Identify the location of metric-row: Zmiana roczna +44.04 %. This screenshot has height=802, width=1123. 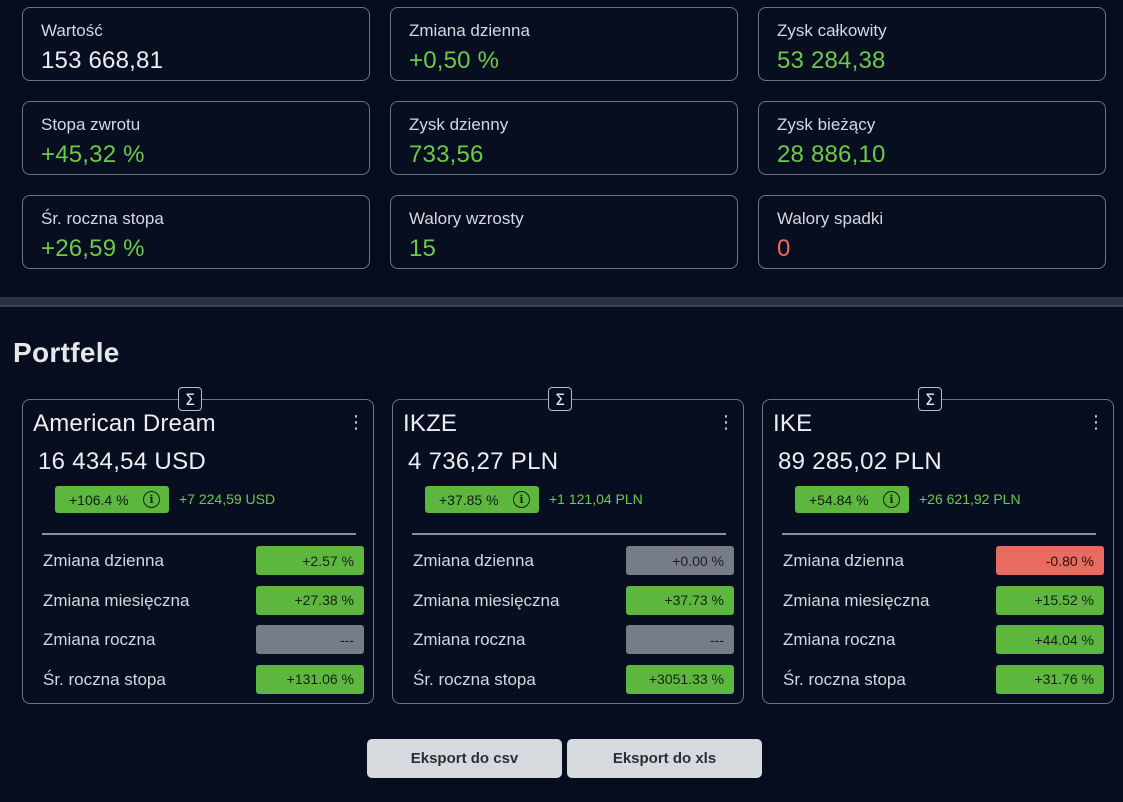
(943, 645).